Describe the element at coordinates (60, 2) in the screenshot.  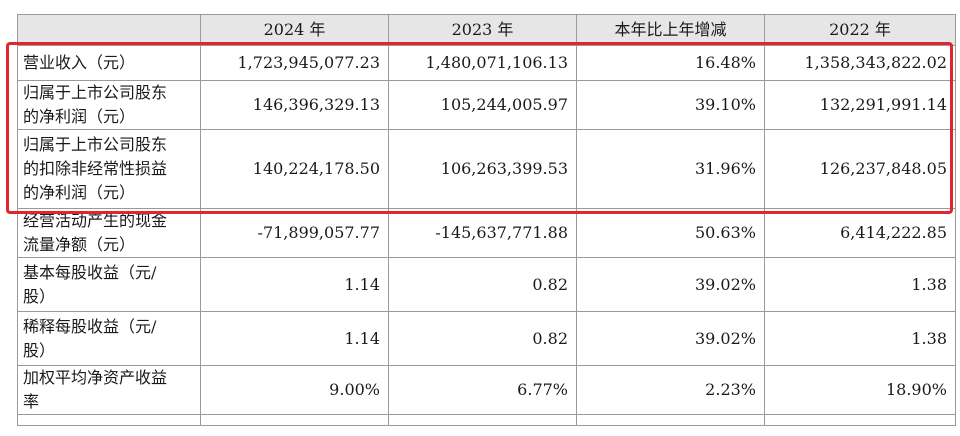
I see `previous-line-fragment` at that location.